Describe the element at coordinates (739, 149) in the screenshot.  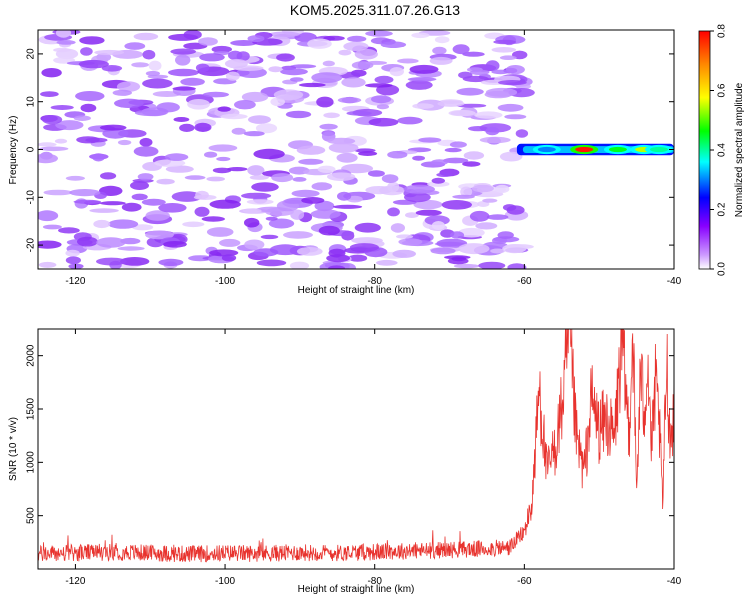
I see `colorbar-label: Normalized spectral amplitude` at that location.